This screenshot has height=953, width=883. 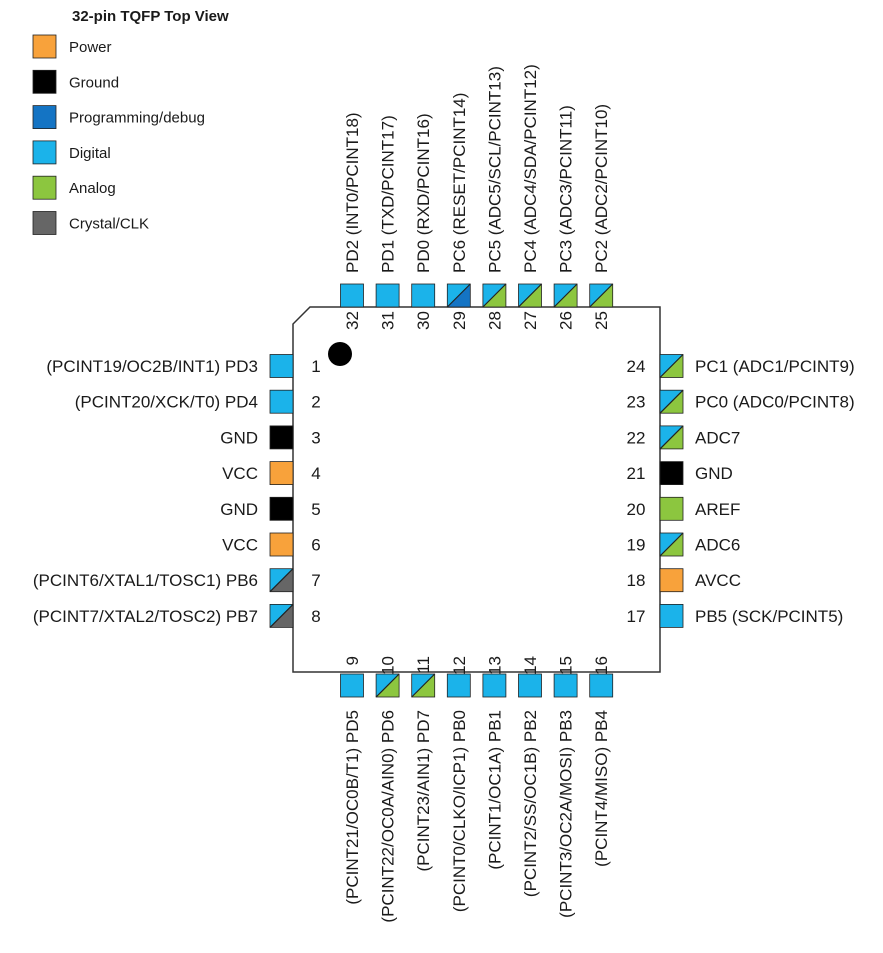 I want to click on pin-11-number: 11, so click(x=423, y=665).